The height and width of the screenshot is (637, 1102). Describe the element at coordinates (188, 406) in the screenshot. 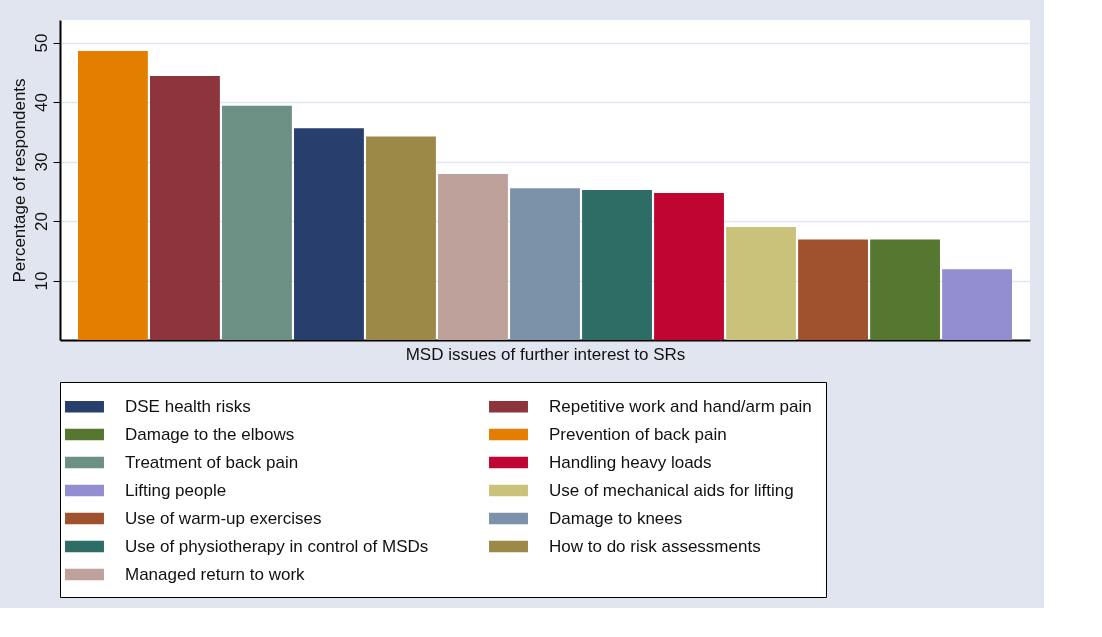

I see `legend-label: DSE health risks` at that location.